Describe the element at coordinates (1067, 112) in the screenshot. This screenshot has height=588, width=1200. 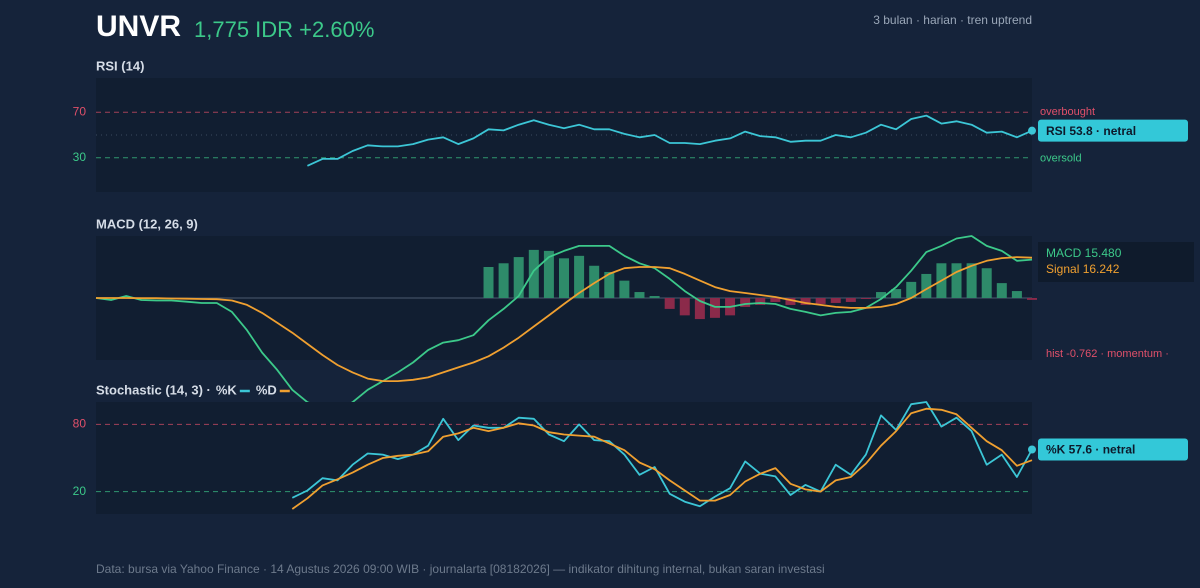
I see `annotation: overbought` at that location.